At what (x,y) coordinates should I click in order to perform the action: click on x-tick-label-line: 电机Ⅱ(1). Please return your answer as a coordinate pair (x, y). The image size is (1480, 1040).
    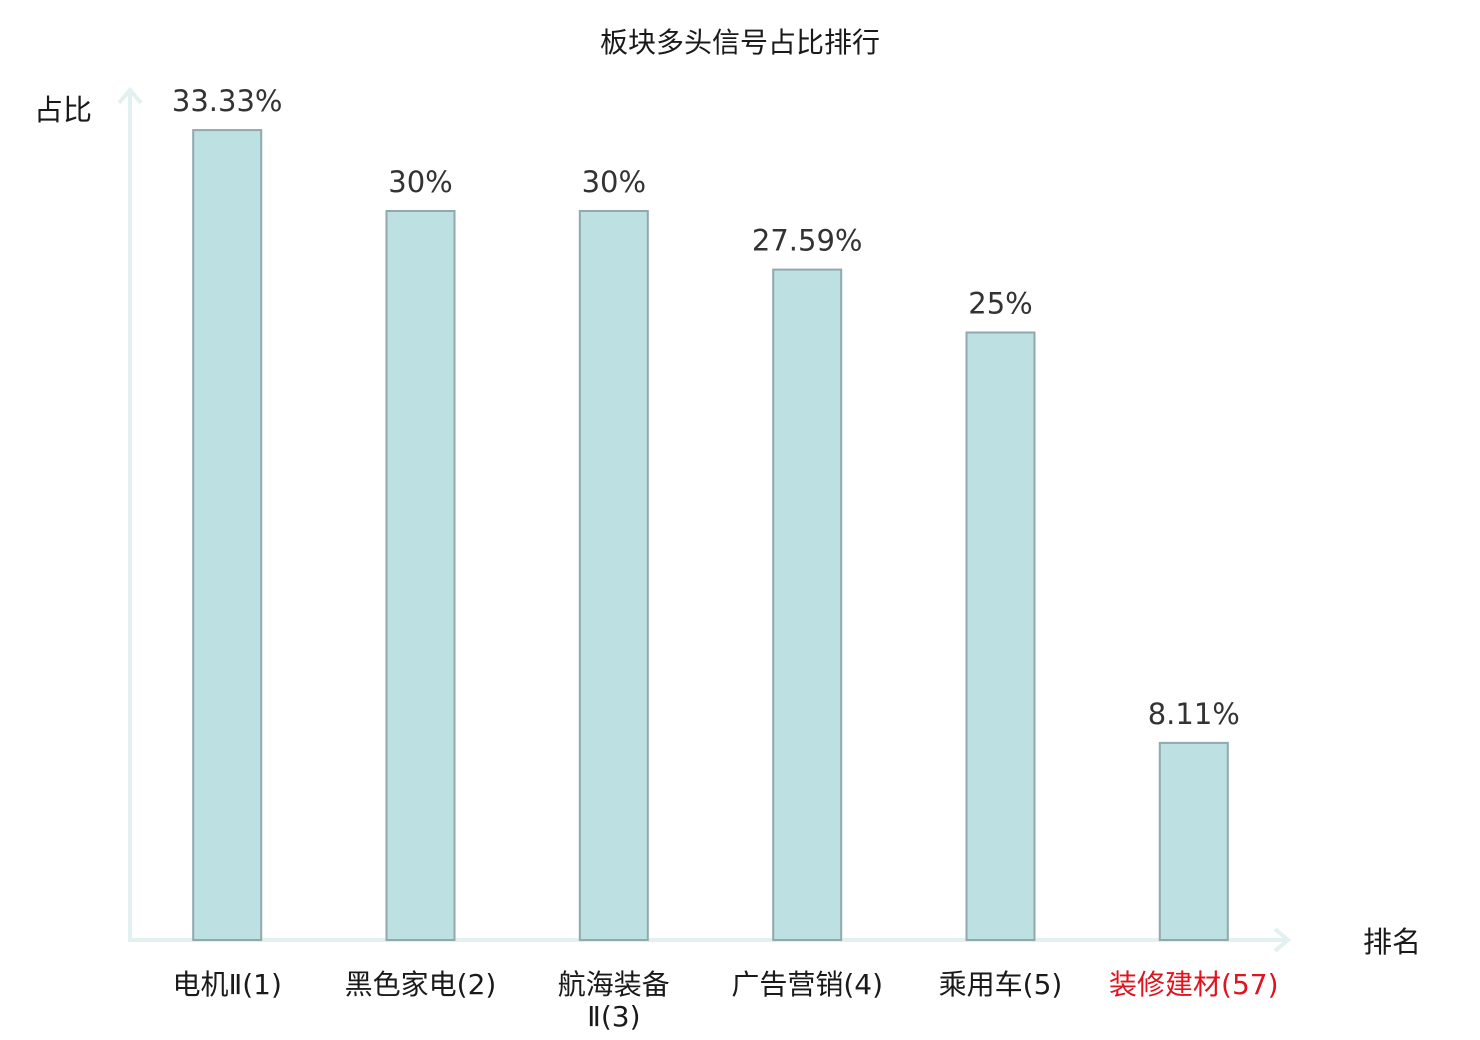
    Looking at the image, I should click on (226, 984).